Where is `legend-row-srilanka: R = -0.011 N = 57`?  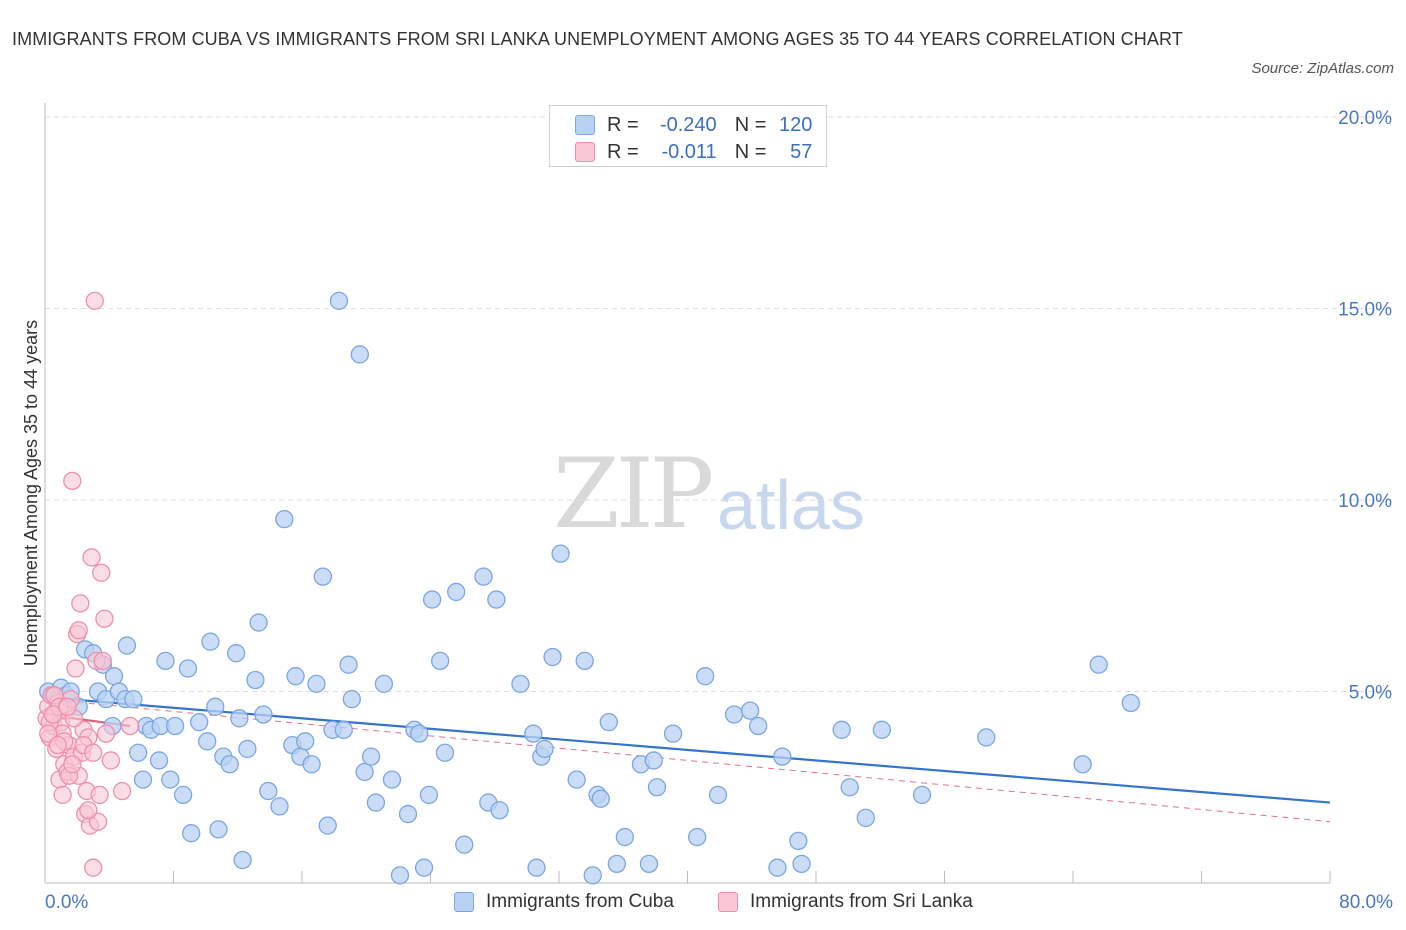 legend-row-srilanka: R = -0.011 N = 57 is located at coordinates (693, 152).